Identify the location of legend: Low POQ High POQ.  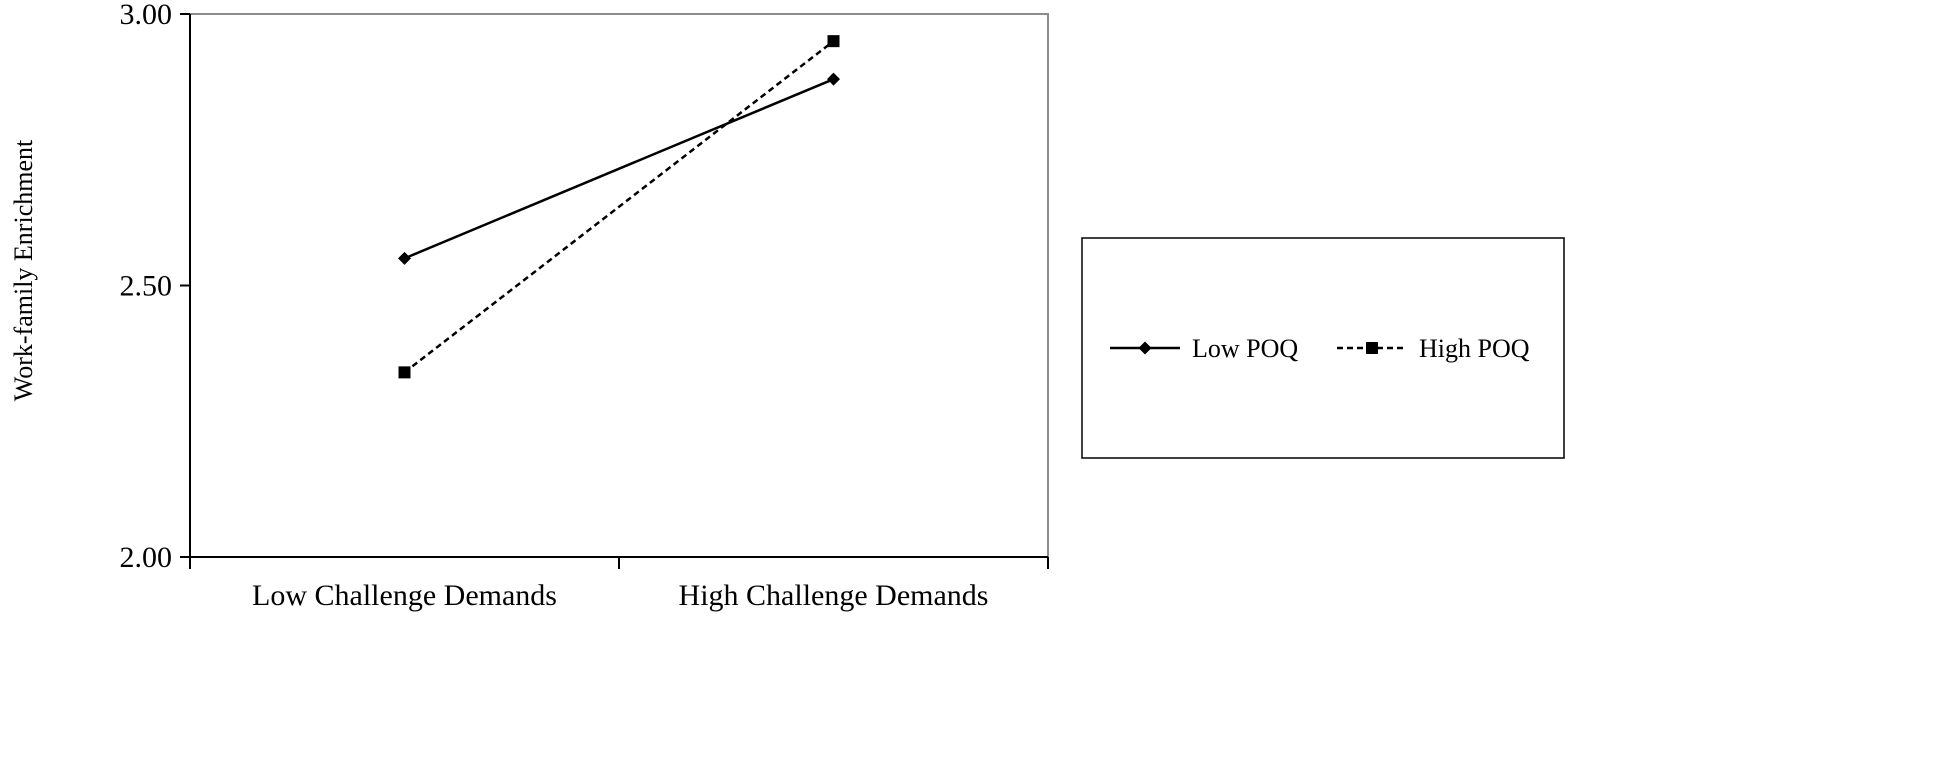
(1323, 348).